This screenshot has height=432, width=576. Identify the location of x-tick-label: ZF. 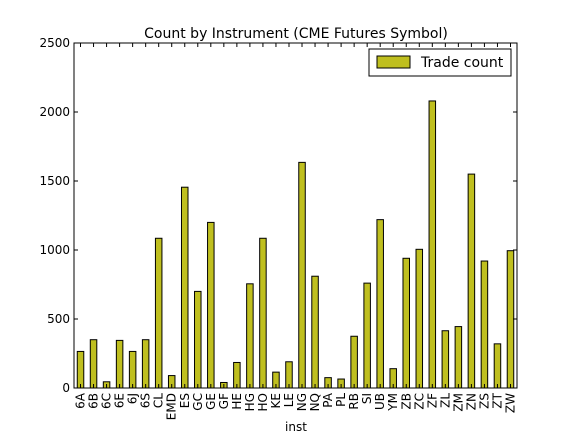
(432, 400).